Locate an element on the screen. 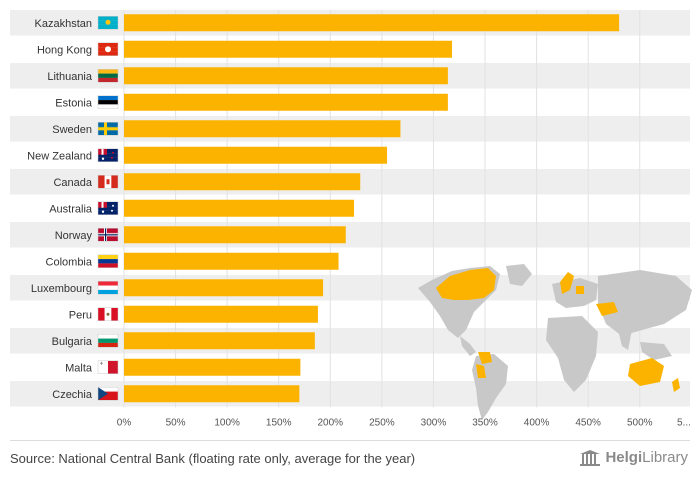  map-kazakhstan is located at coordinates (607, 309).